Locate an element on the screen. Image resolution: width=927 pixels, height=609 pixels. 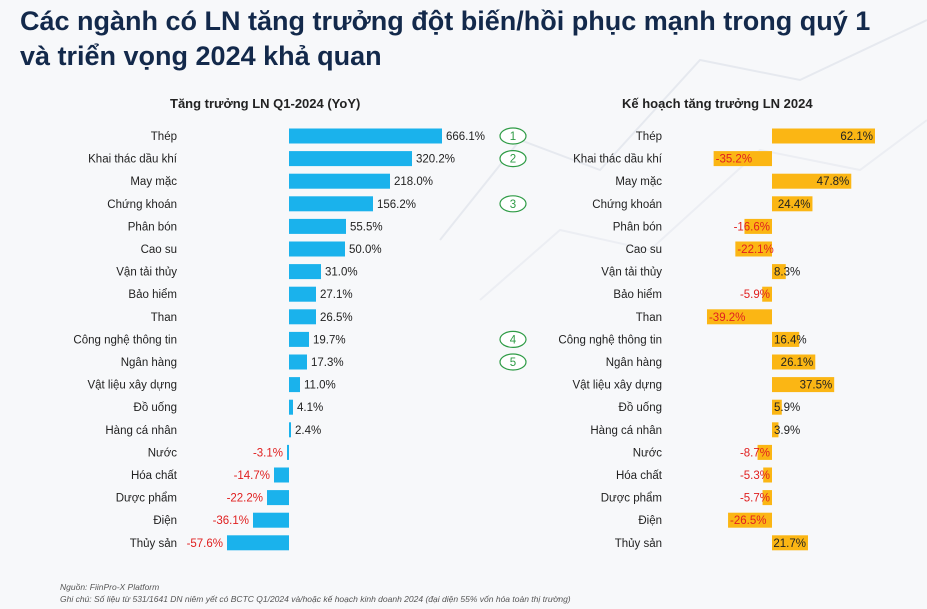
rank-badge-number: 5 is located at coordinates (513, 363).